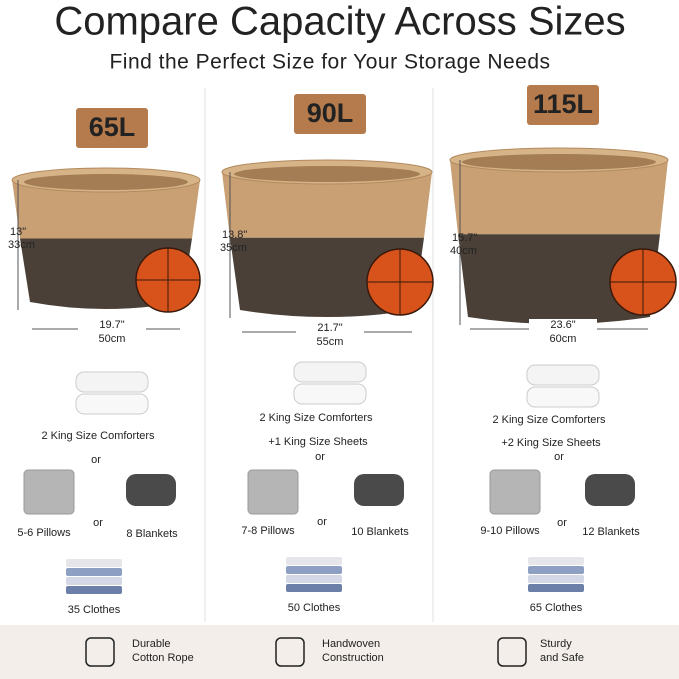 This screenshot has width=679, height=679. Describe the element at coordinates (611, 532) in the screenshot. I see `blankets-label: 12 Blankets` at that location.